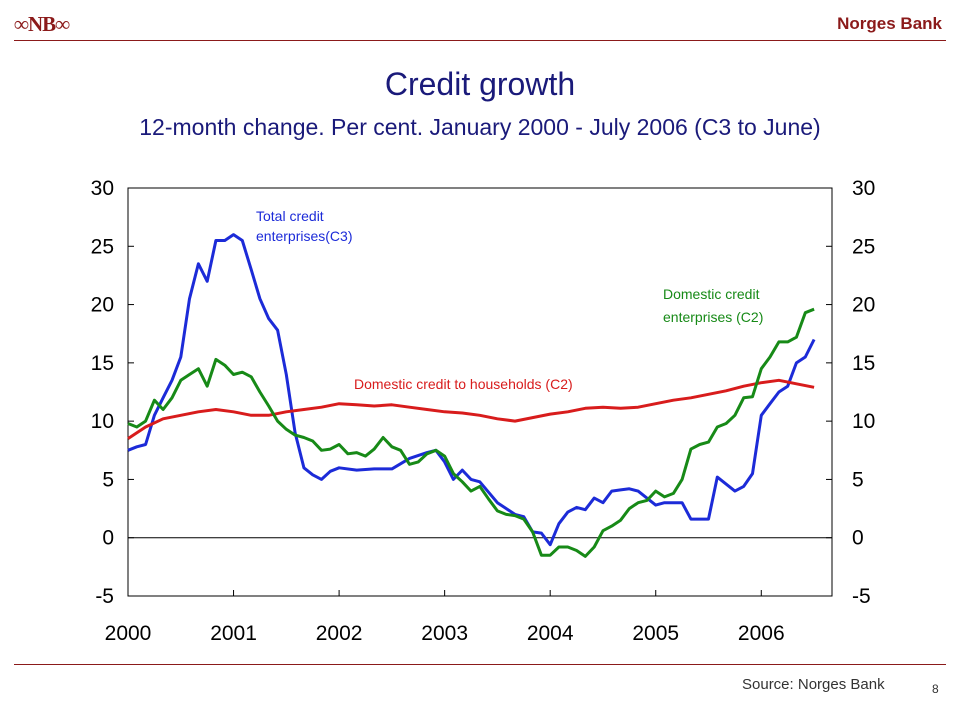  What do you see at coordinates (128, 633) in the screenshot?
I see `x-tick-label: 2000` at bounding box center [128, 633].